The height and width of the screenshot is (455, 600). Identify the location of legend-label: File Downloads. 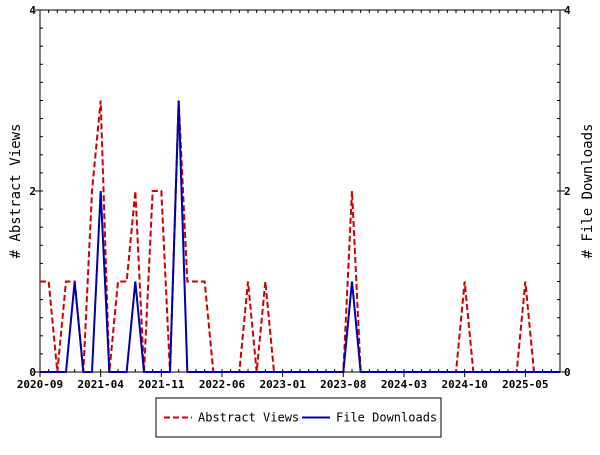
(386, 418).